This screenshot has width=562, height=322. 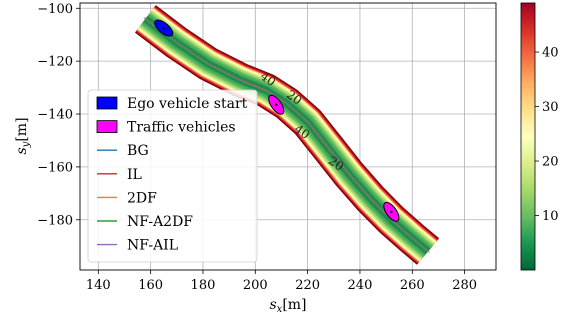 What do you see at coordinates (539, 136) in the screenshot?
I see `colorbar: 10 20 30 40` at bounding box center [539, 136].